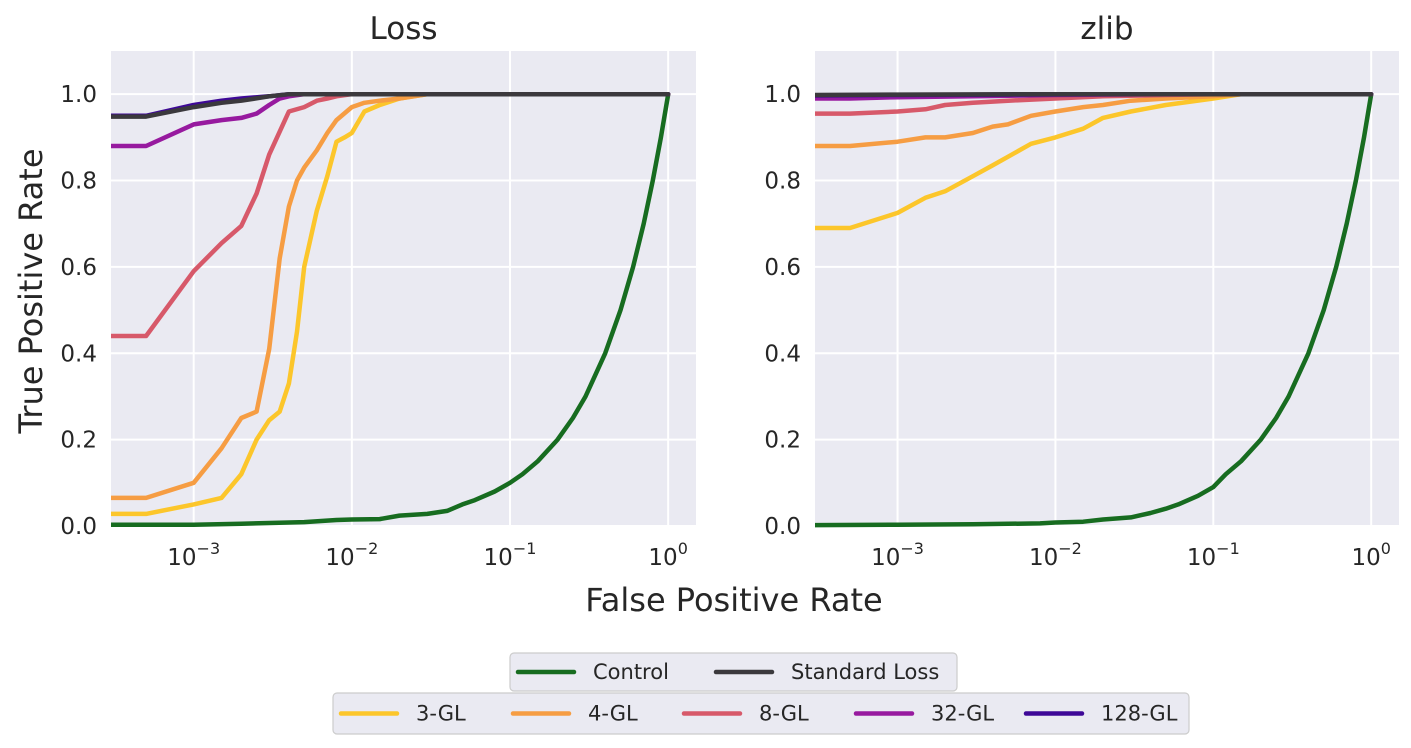 The width and height of the screenshot is (1411, 748). What do you see at coordinates (923, 714) in the screenshot?
I see `legend-entry: 32-GL` at bounding box center [923, 714].